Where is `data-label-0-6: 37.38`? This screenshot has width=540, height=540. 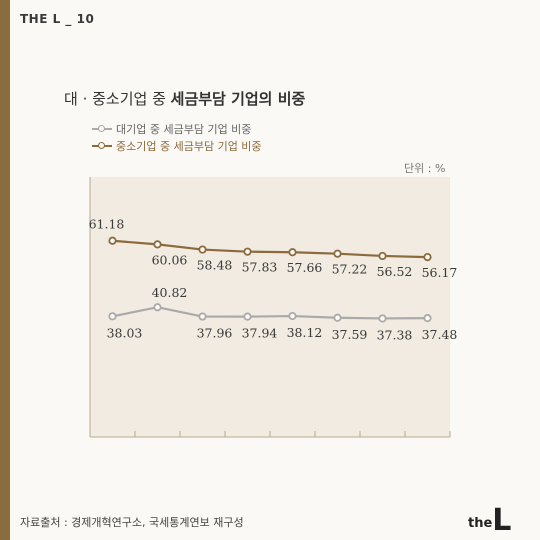 data-label-0-6: 37.38 is located at coordinates (395, 334).